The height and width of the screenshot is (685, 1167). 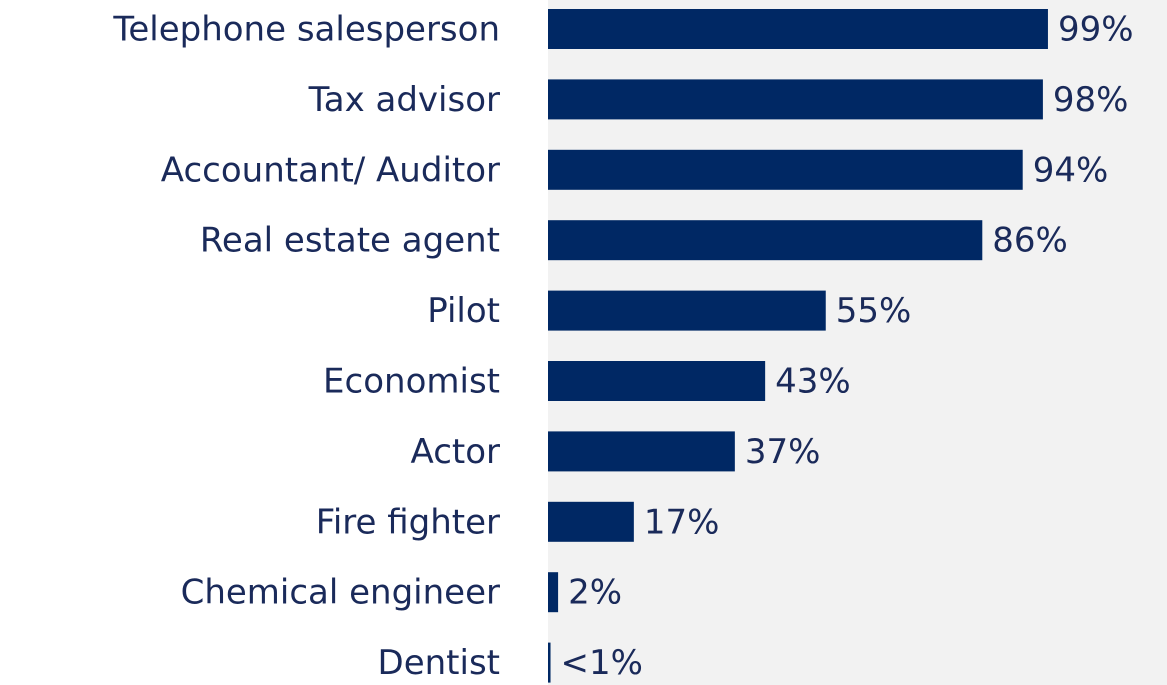 I want to click on value-label: 55%, so click(x=874, y=311).